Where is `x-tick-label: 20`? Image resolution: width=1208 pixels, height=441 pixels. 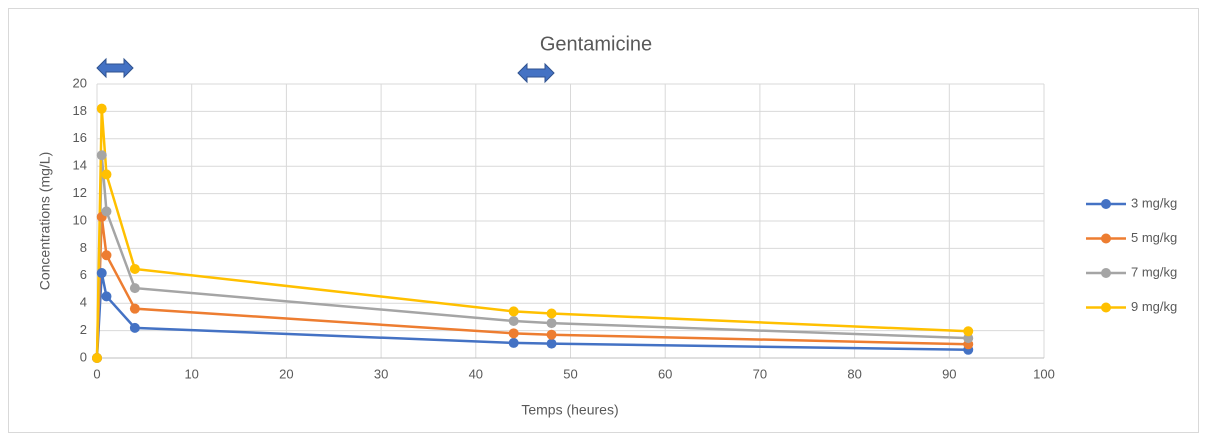 x-tick-label: 20 is located at coordinates (286, 373).